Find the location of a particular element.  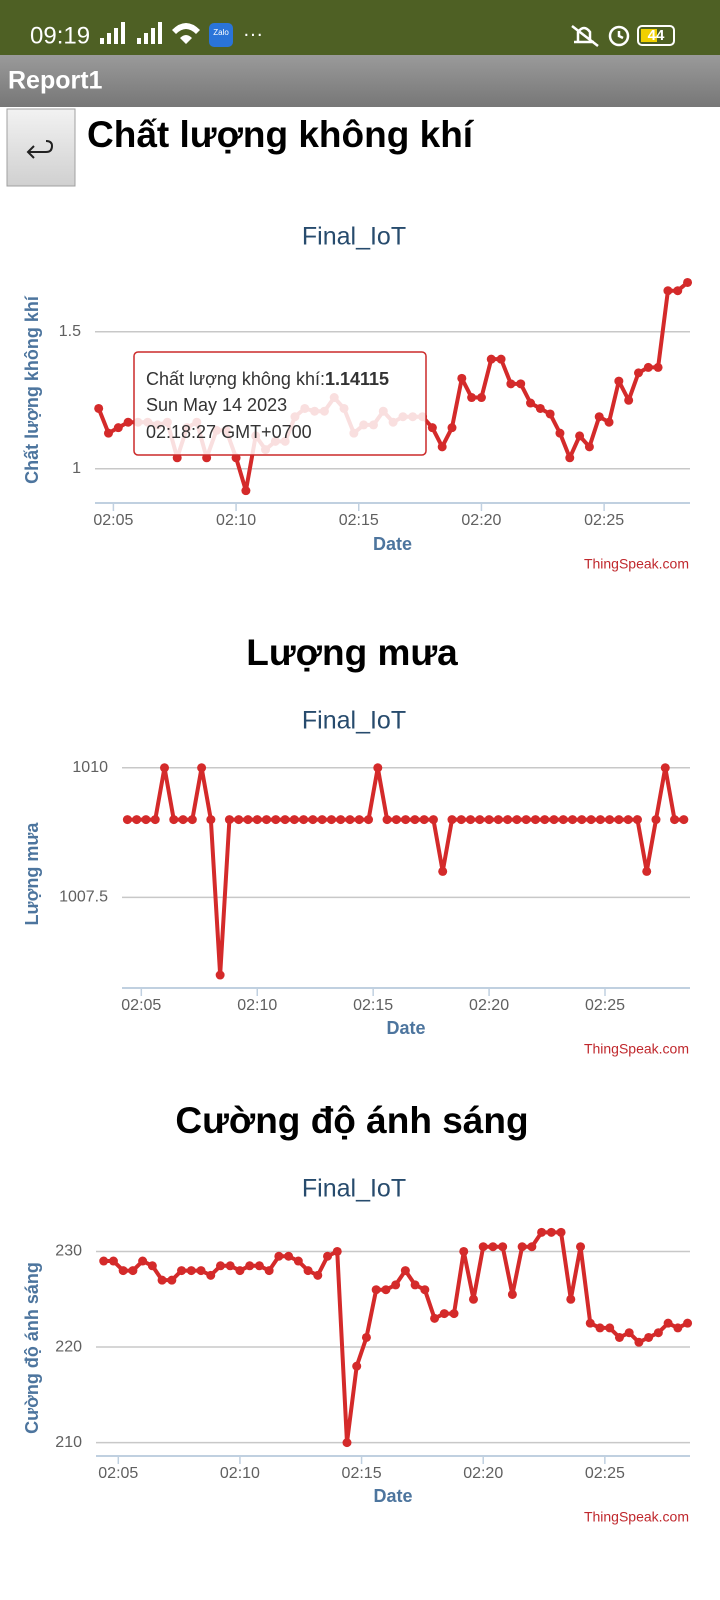

signal-icons is located at coordinates (150, 33).